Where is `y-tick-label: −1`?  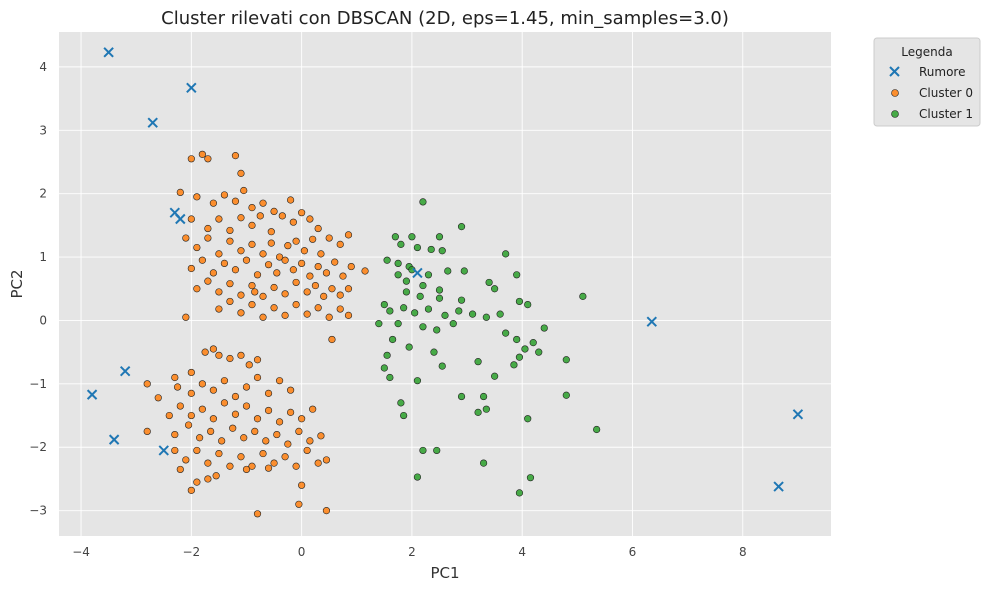
y-tick-label: −1 is located at coordinates (38, 384).